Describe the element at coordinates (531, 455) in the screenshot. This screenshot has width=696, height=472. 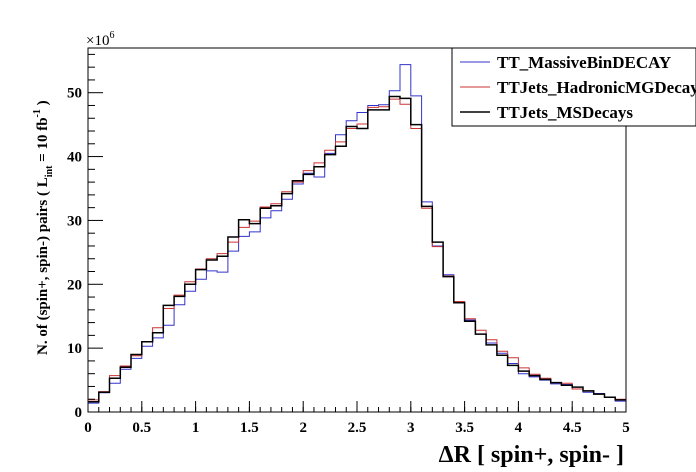
I see `x-axis-label: ΔR [ spin+, spin- ]` at that location.